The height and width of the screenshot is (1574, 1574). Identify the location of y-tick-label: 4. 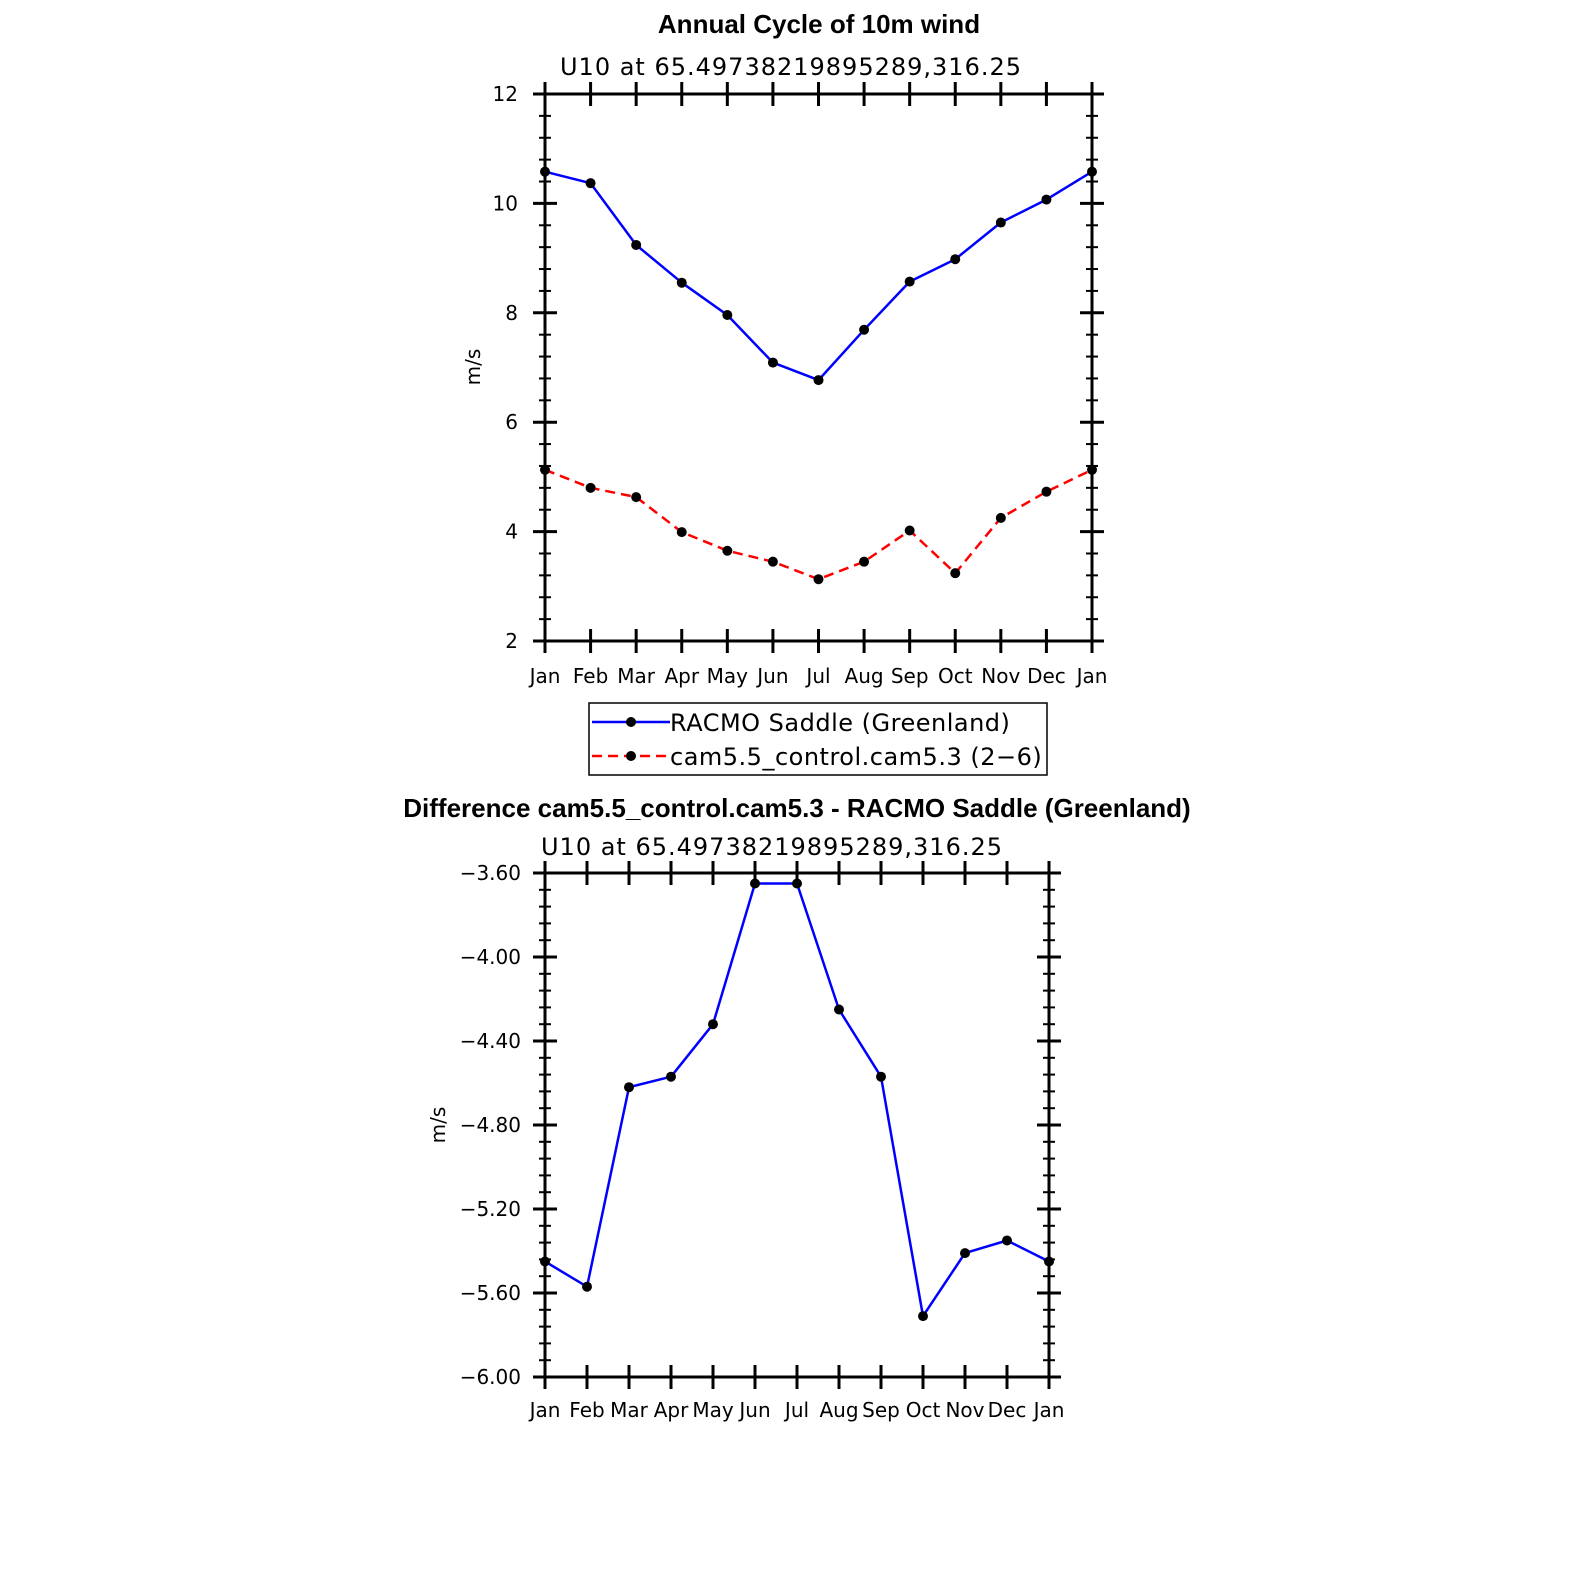
(511, 532).